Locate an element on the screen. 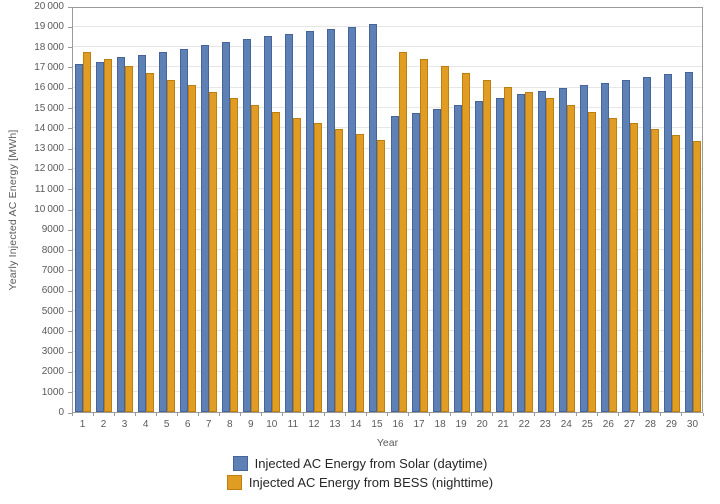 This screenshot has width=720, height=504. x-tick-label: 12 is located at coordinates (314, 424).